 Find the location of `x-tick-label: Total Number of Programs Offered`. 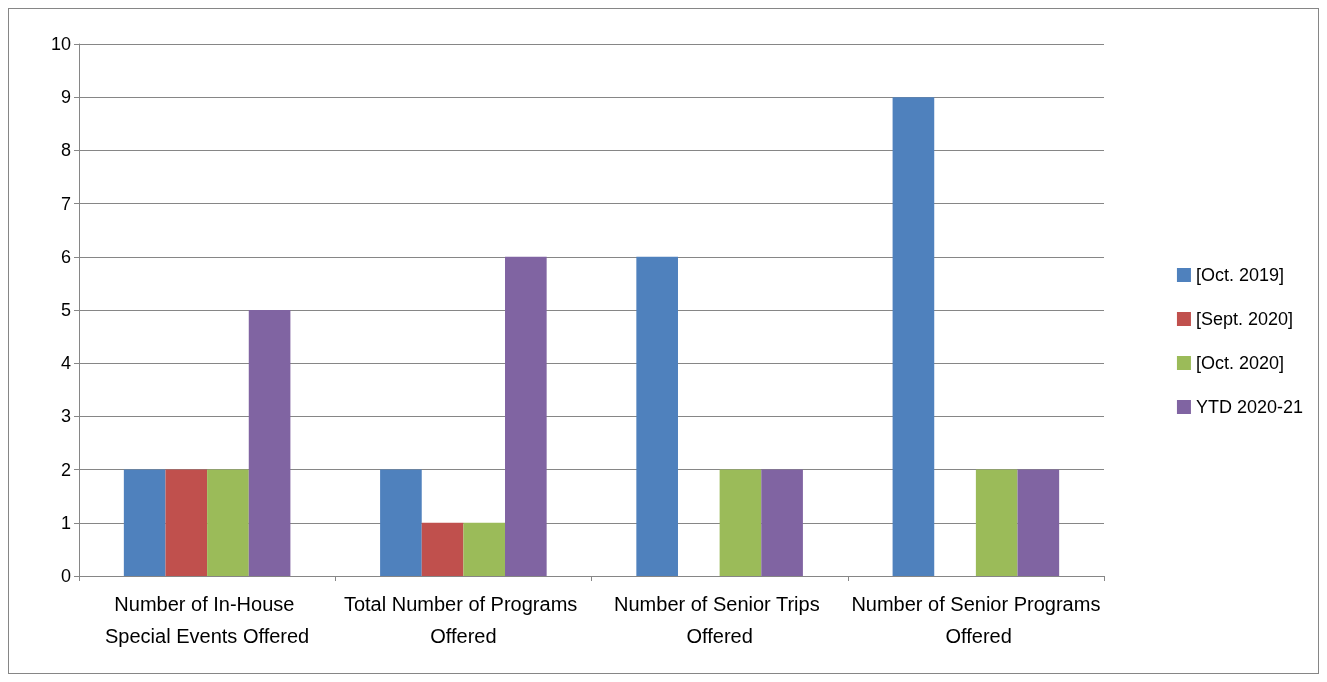

x-tick-label: Total Number of Programs Offered is located at coordinates (463, 620).